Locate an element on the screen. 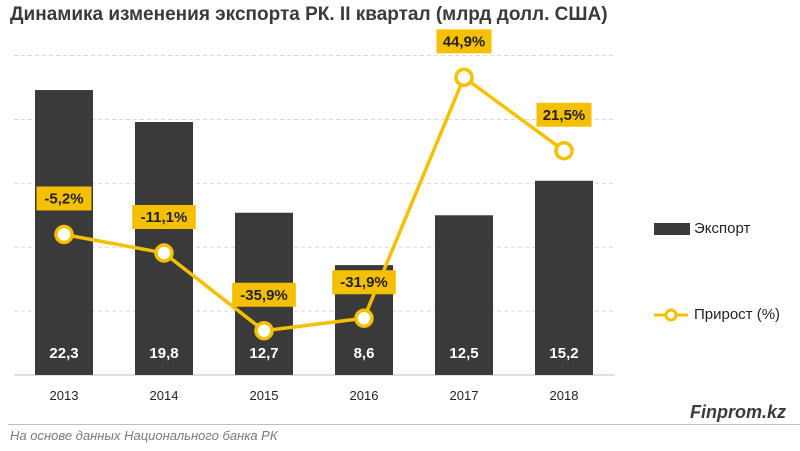 The height and width of the screenshot is (451, 800). growth-value-label: -31,9% is located at coordinates (364, 282).